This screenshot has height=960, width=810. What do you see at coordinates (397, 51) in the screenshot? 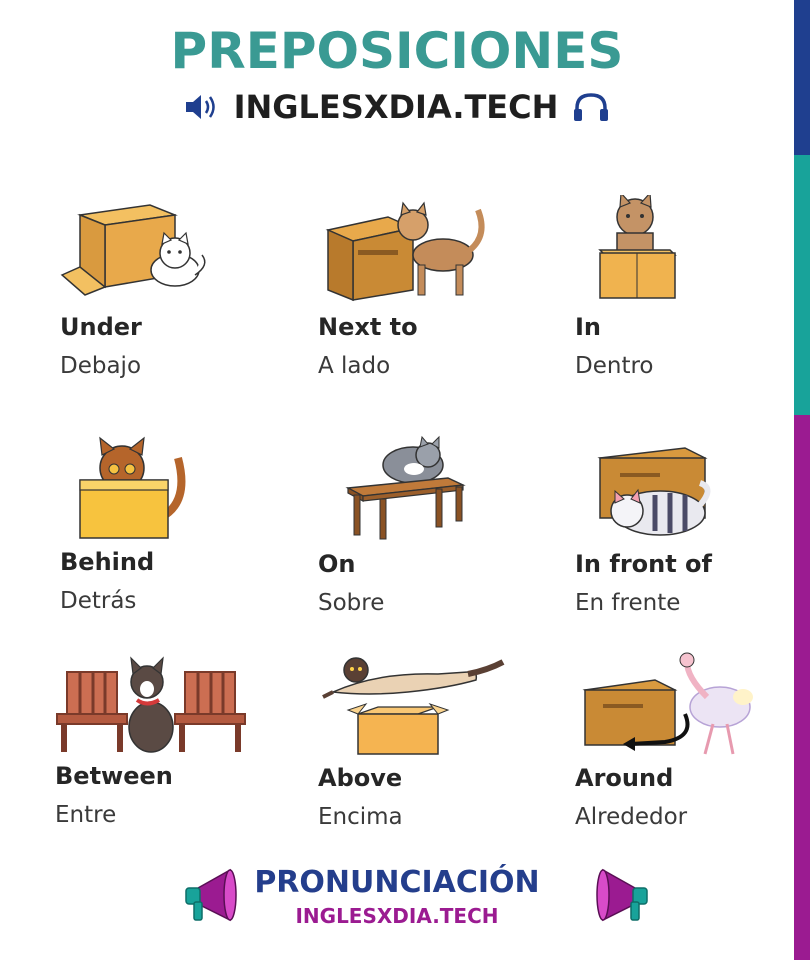
I see `page-title: PREPOSICIONES` at bounding box center [397, 51].